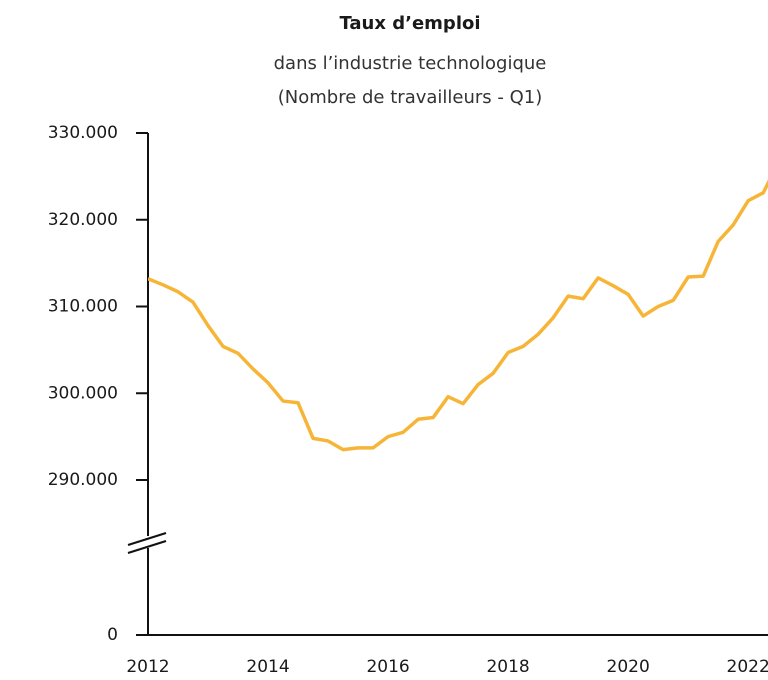  What do you see at coordinates (410, 63) in the screenshot?
I see `chart-subtitle: dans l’industrie technologique` at bounding box center [410, 63].